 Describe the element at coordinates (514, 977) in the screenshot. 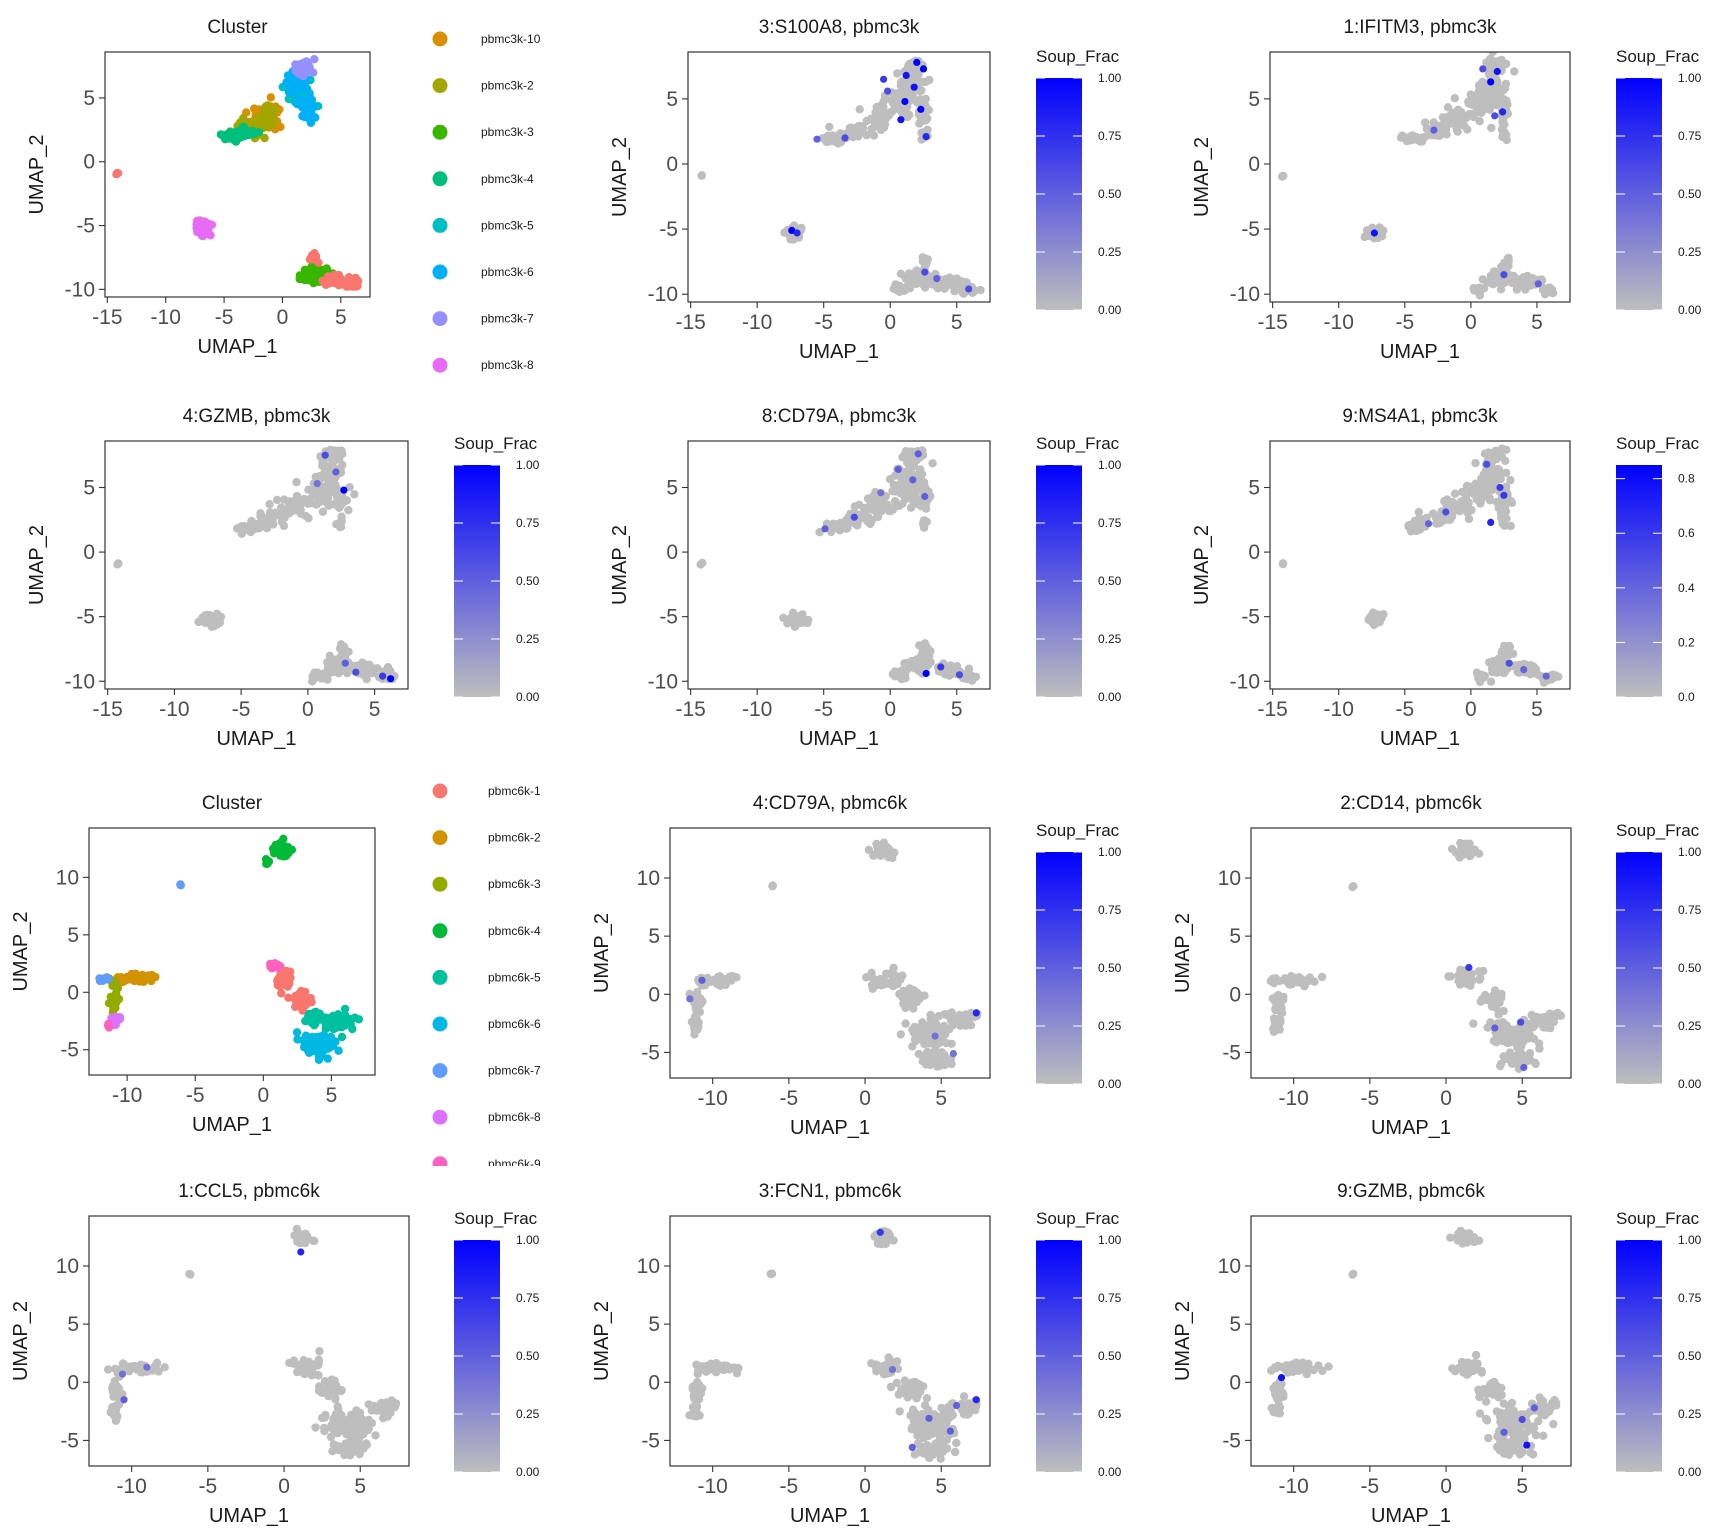

I see `legend-label-pbmc6k-5: pbmc6k-5` at that location.